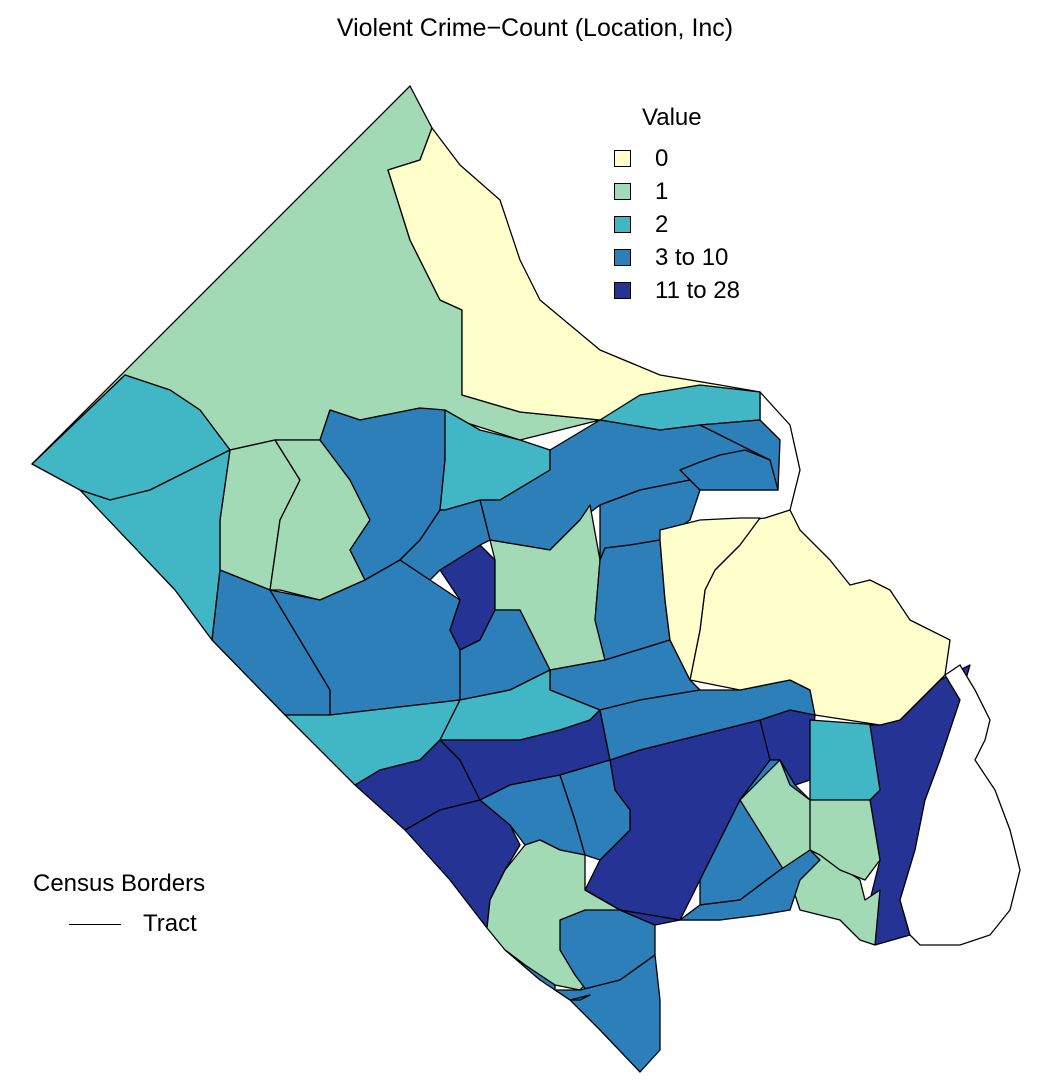 The height and width of the screenshot is (1088, 1058). I want to click on legend-item: 11 to 28, so click(677, 290).